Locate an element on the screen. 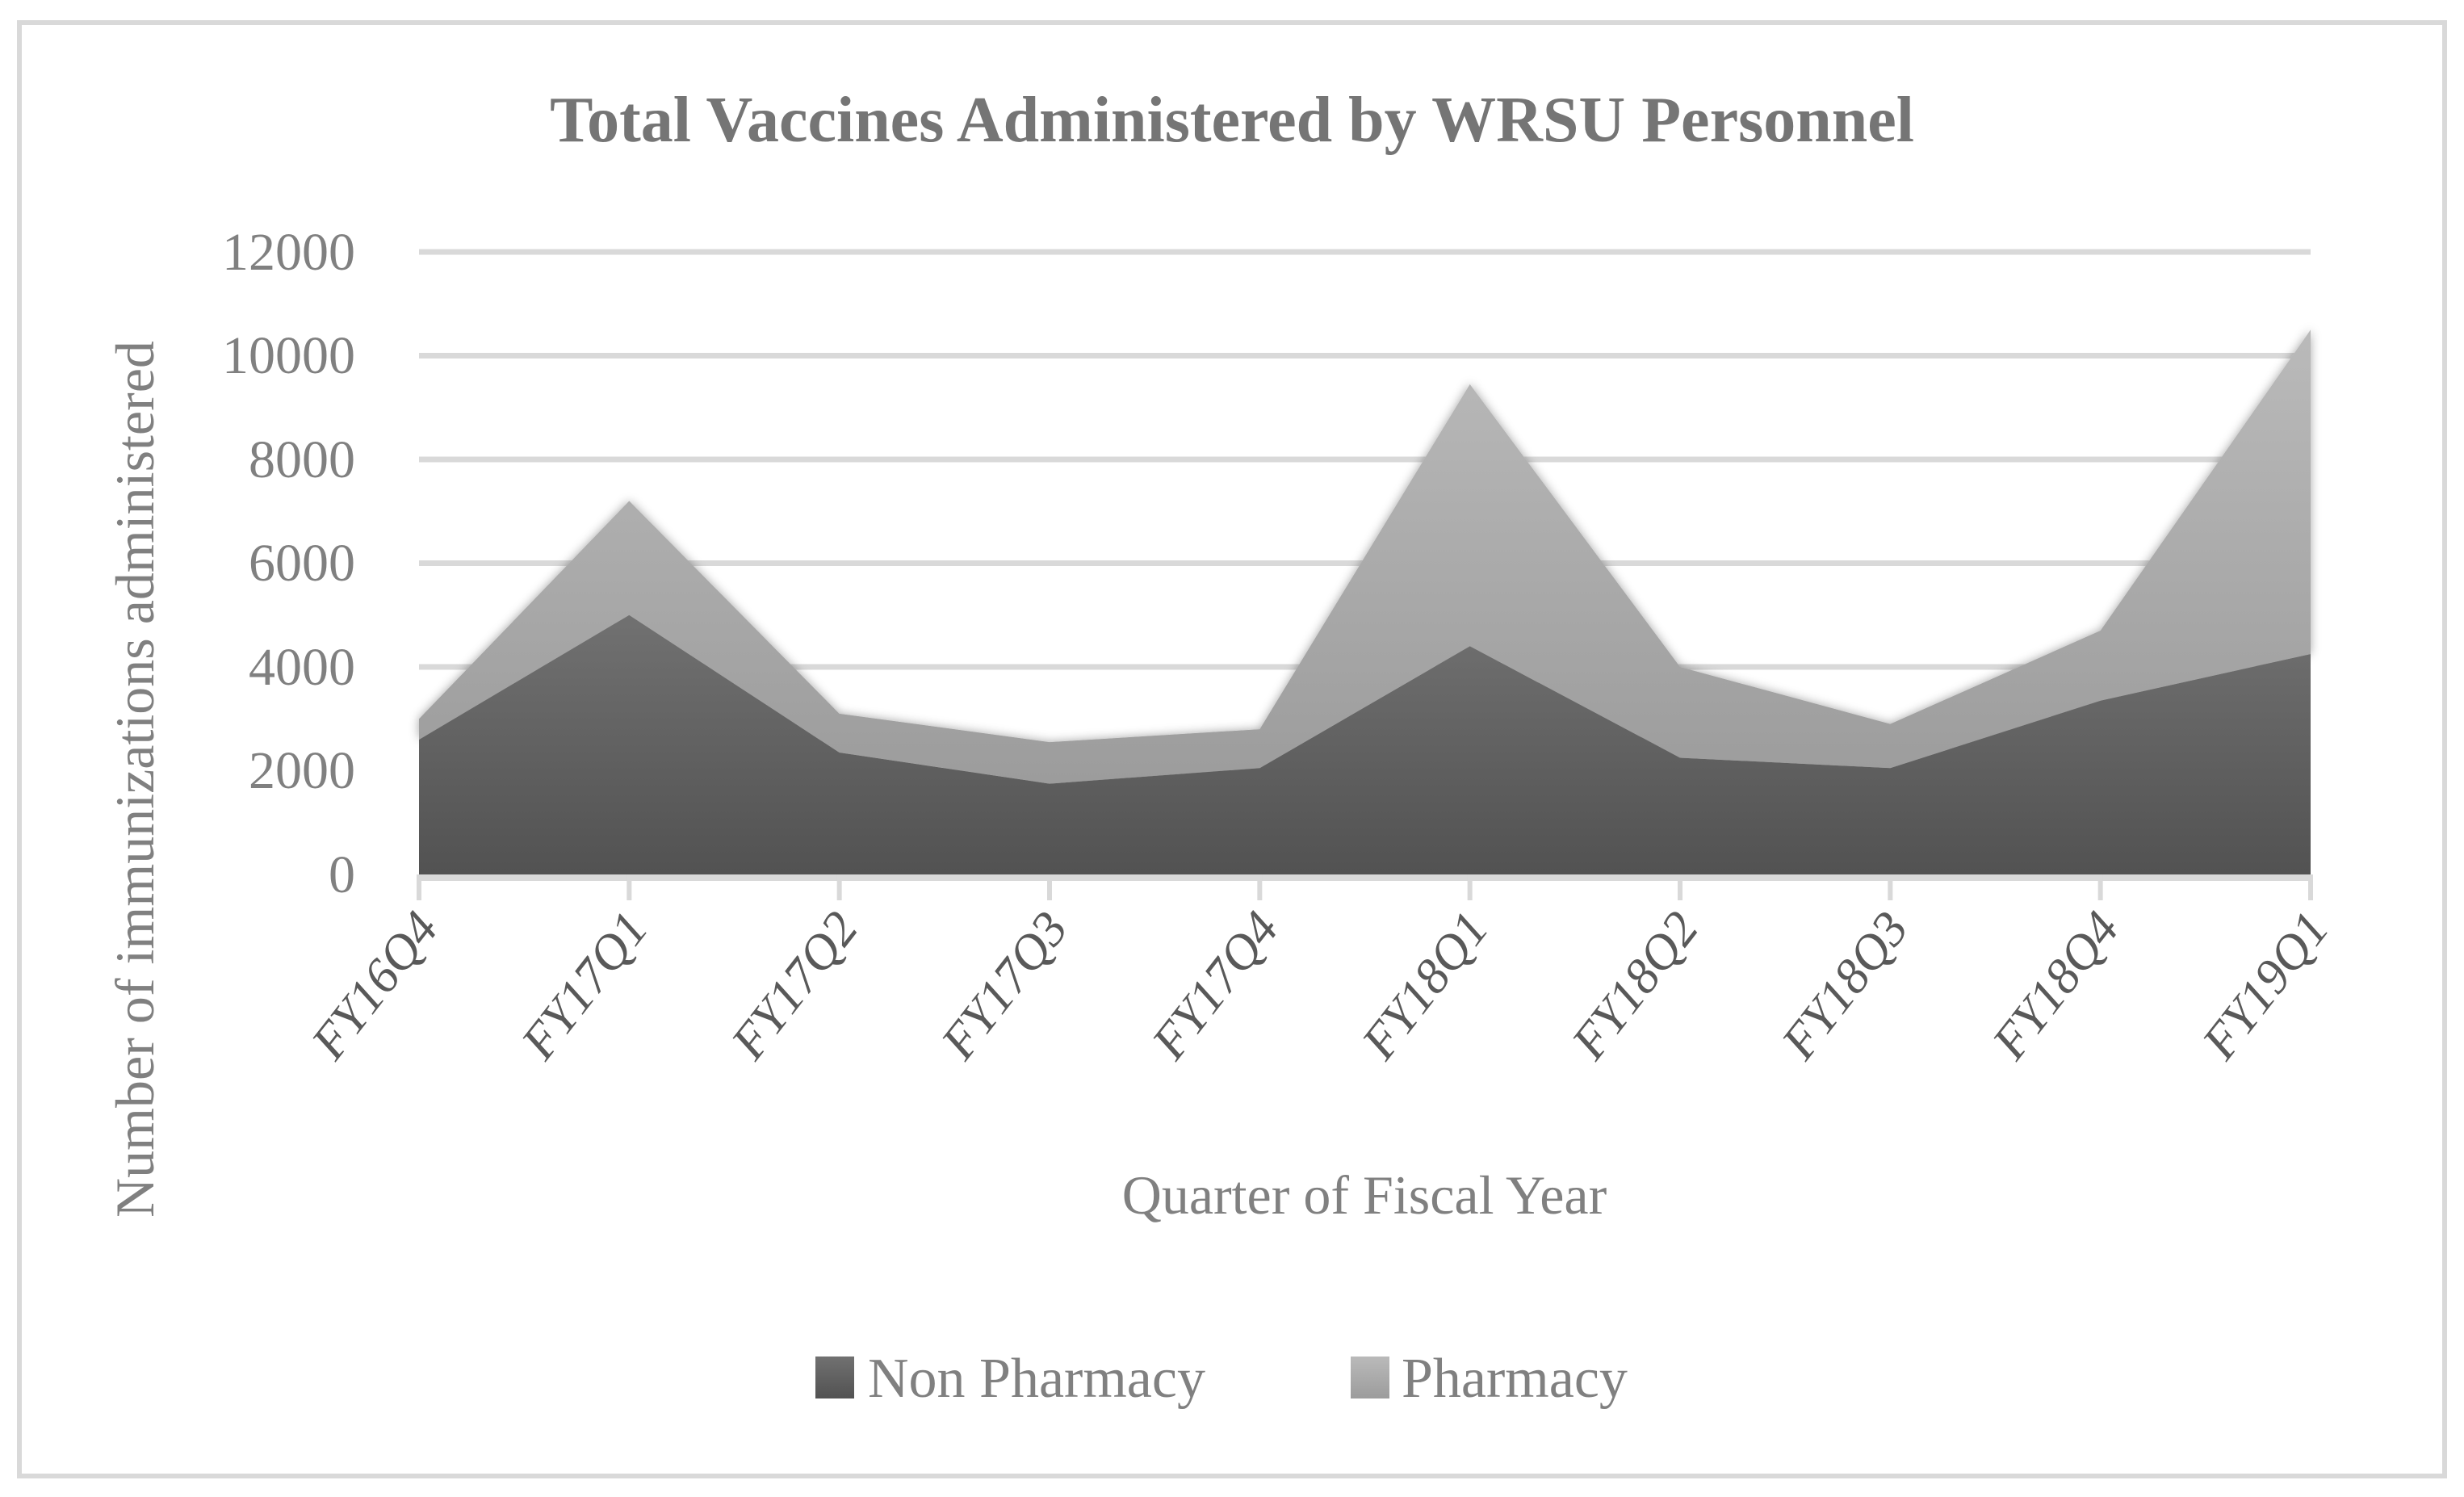 The height and width of the screenshot is (1497, 2464). y-tick-label: 10000 is located at coordinates (288, 355).